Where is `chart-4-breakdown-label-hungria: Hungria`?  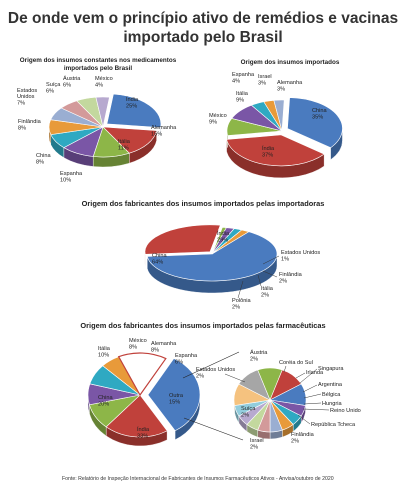
chart-4-breakdown-label-hungria: Hungria is located at coordinates (332, 404).